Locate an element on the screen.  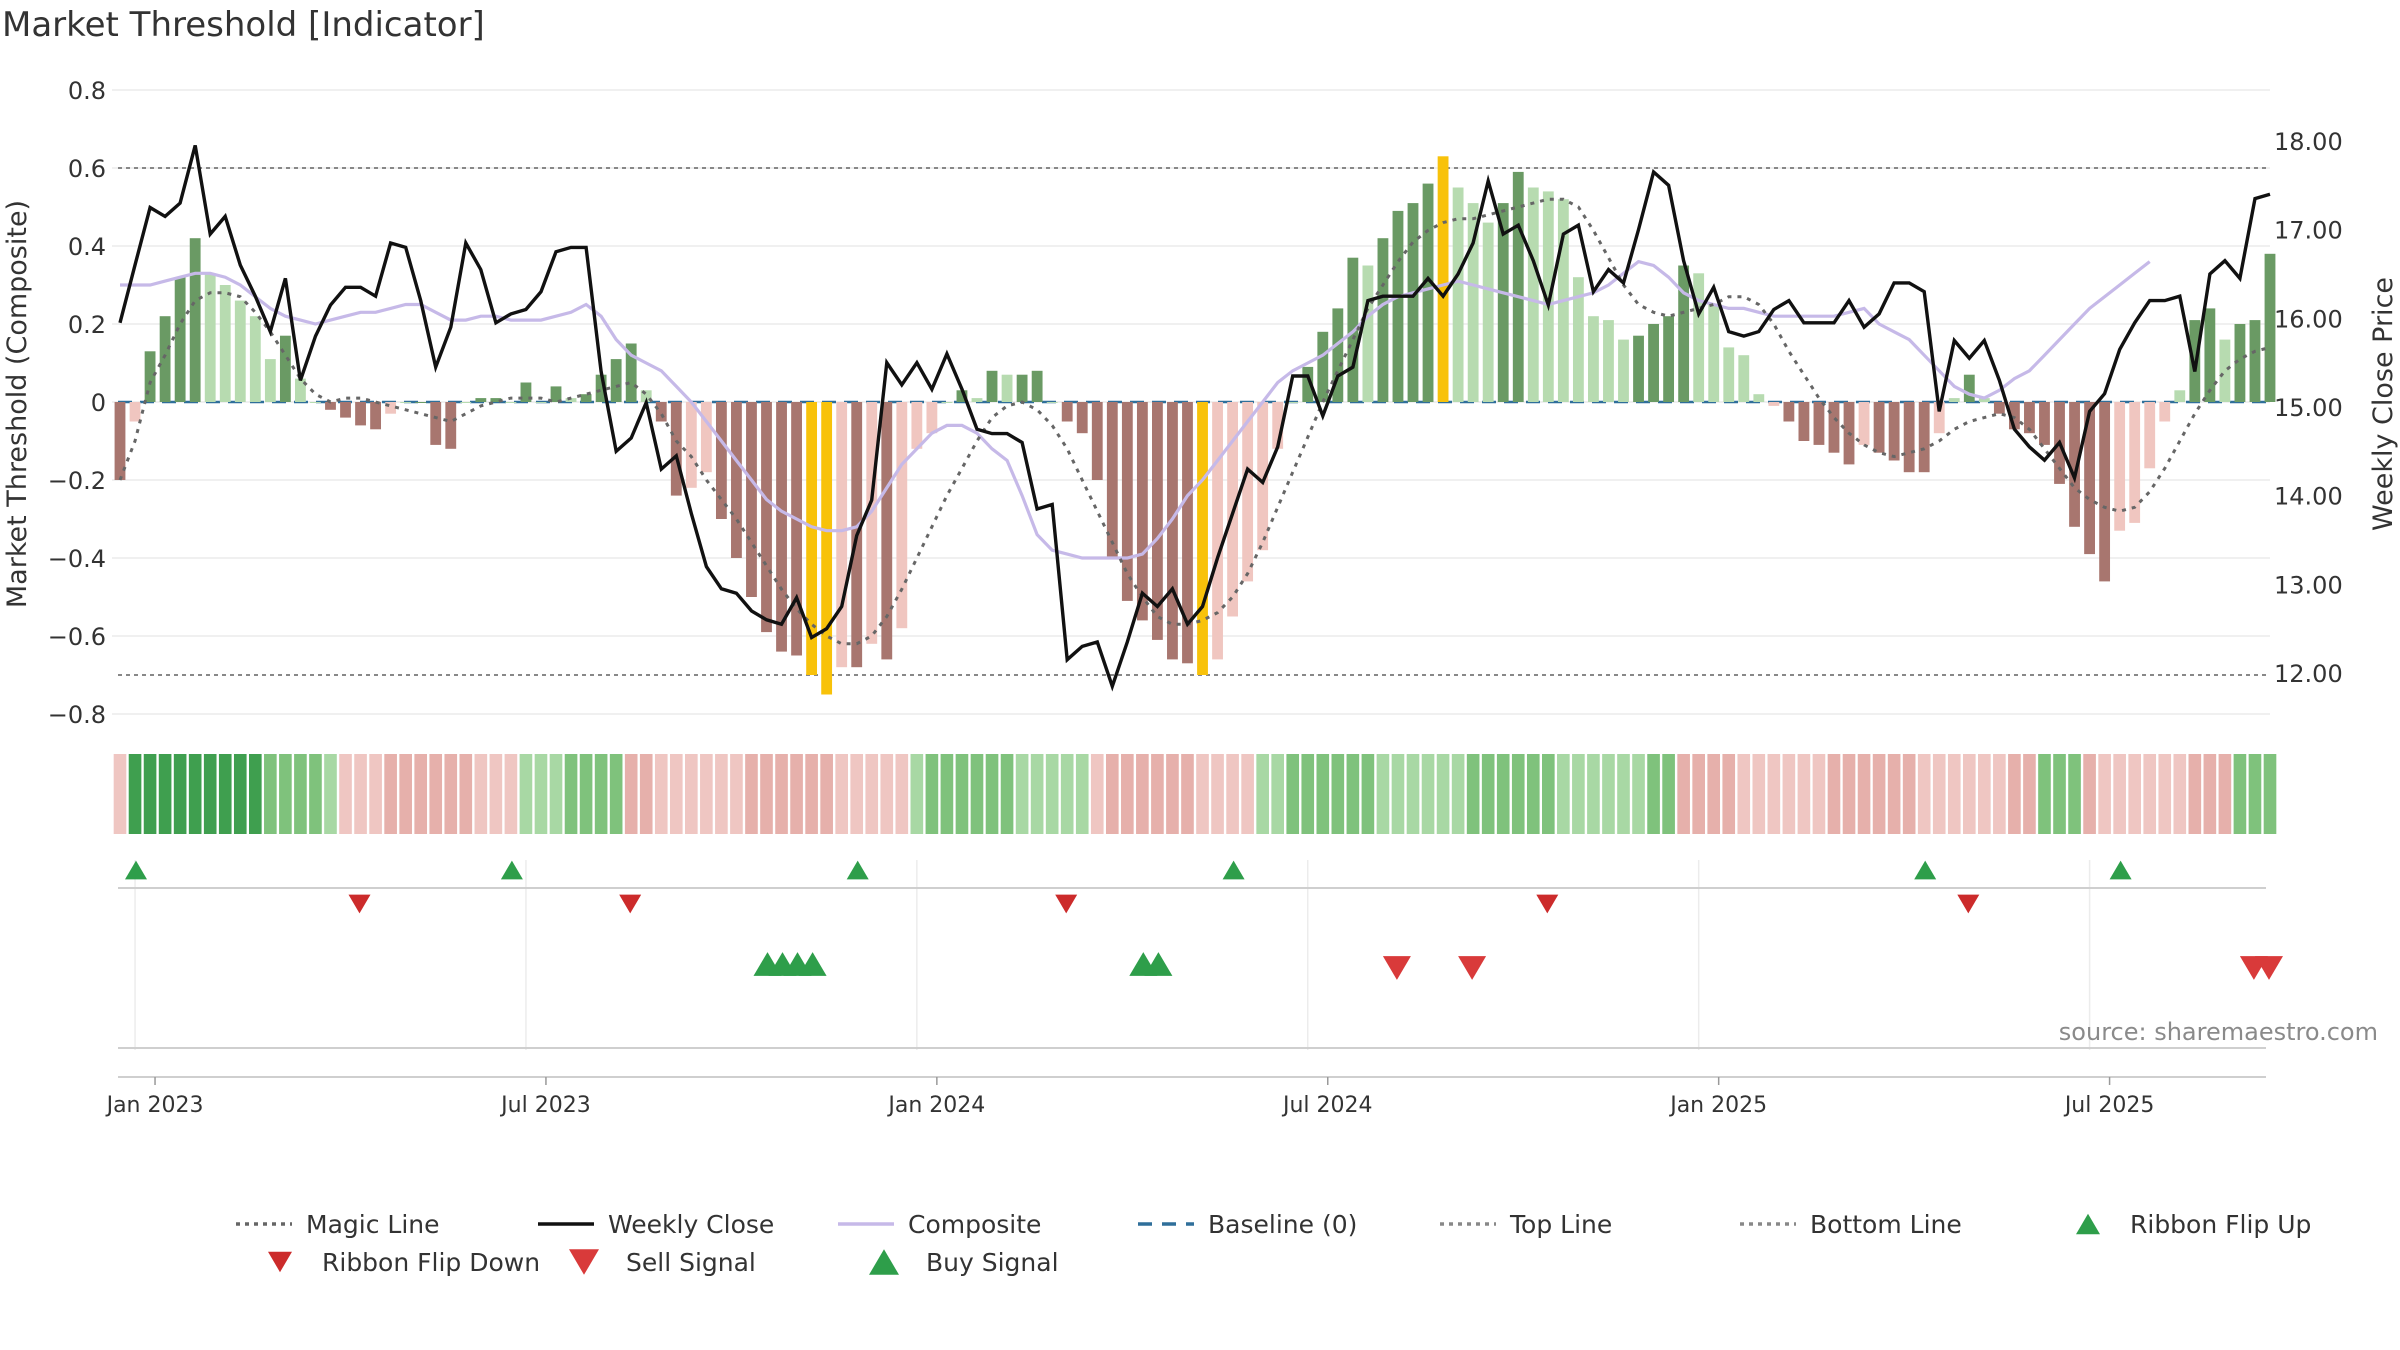
left-tick-label: 0 is located at coordinates (98, 403).